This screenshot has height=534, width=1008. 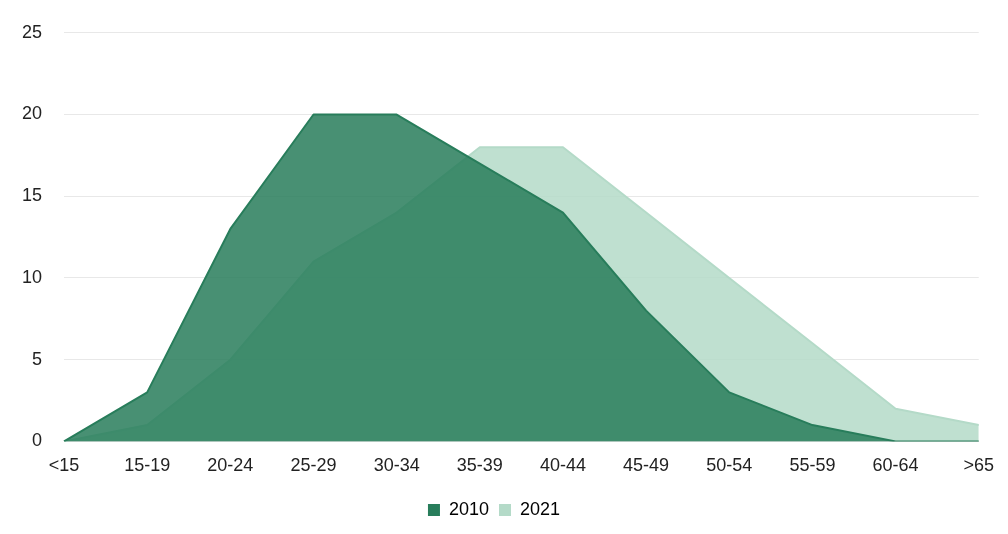 What do you see at coordinates (396, 465) in the screenshot?
I see `x-tick-label: 30-34` at bounding box center [396, 465].